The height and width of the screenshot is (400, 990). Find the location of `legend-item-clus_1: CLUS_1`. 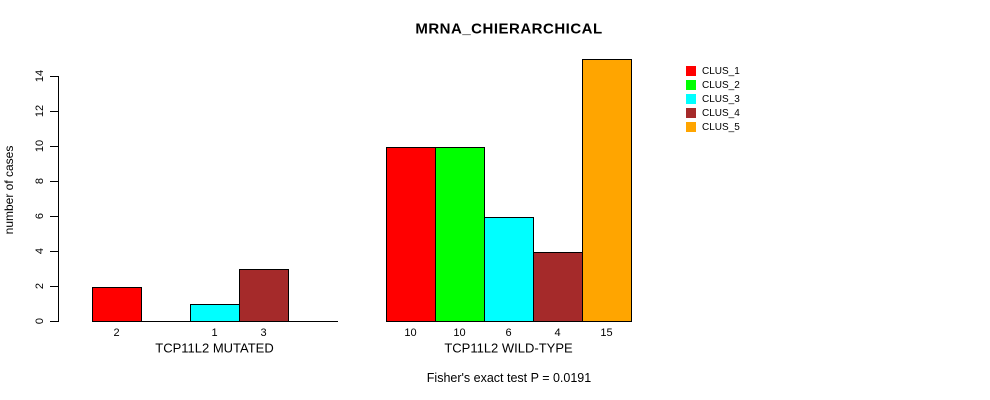

legend-item-clus_1: CLUS_1 is located at coordinates (713, 71).